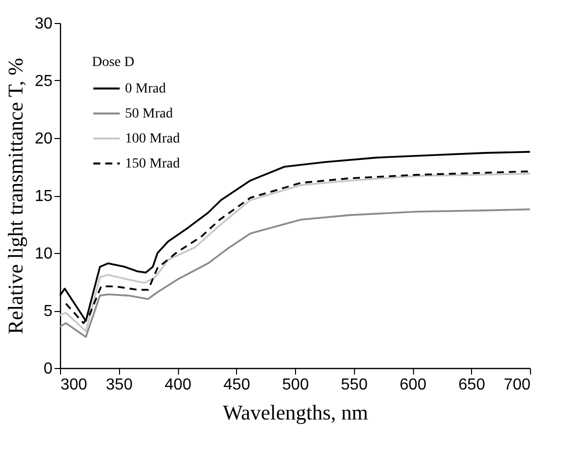  I want to click on y-tick-label: 5, so click(48, 311).